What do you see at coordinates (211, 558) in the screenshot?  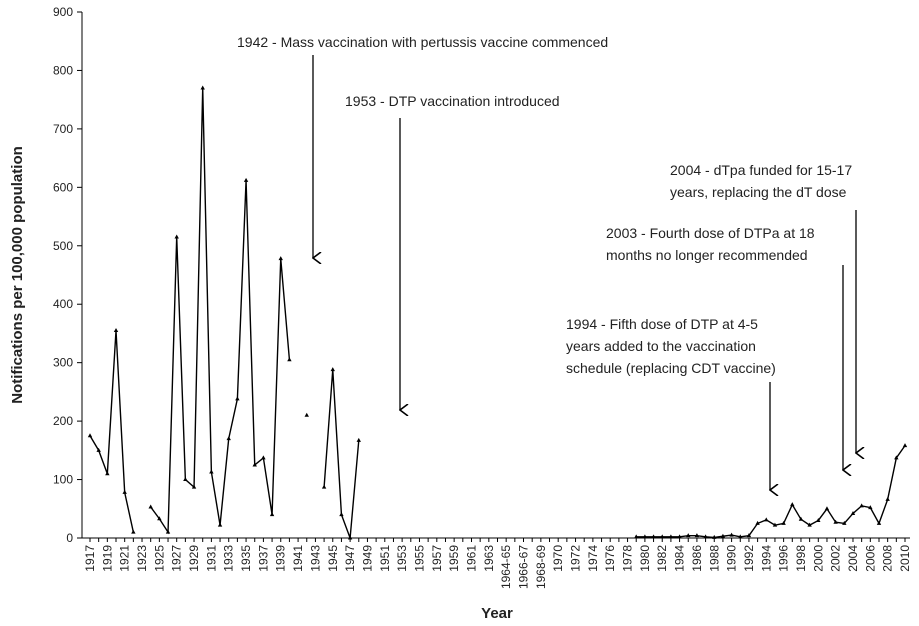 I see `x-tick-label: 1931` at bounding box center [211, 558].